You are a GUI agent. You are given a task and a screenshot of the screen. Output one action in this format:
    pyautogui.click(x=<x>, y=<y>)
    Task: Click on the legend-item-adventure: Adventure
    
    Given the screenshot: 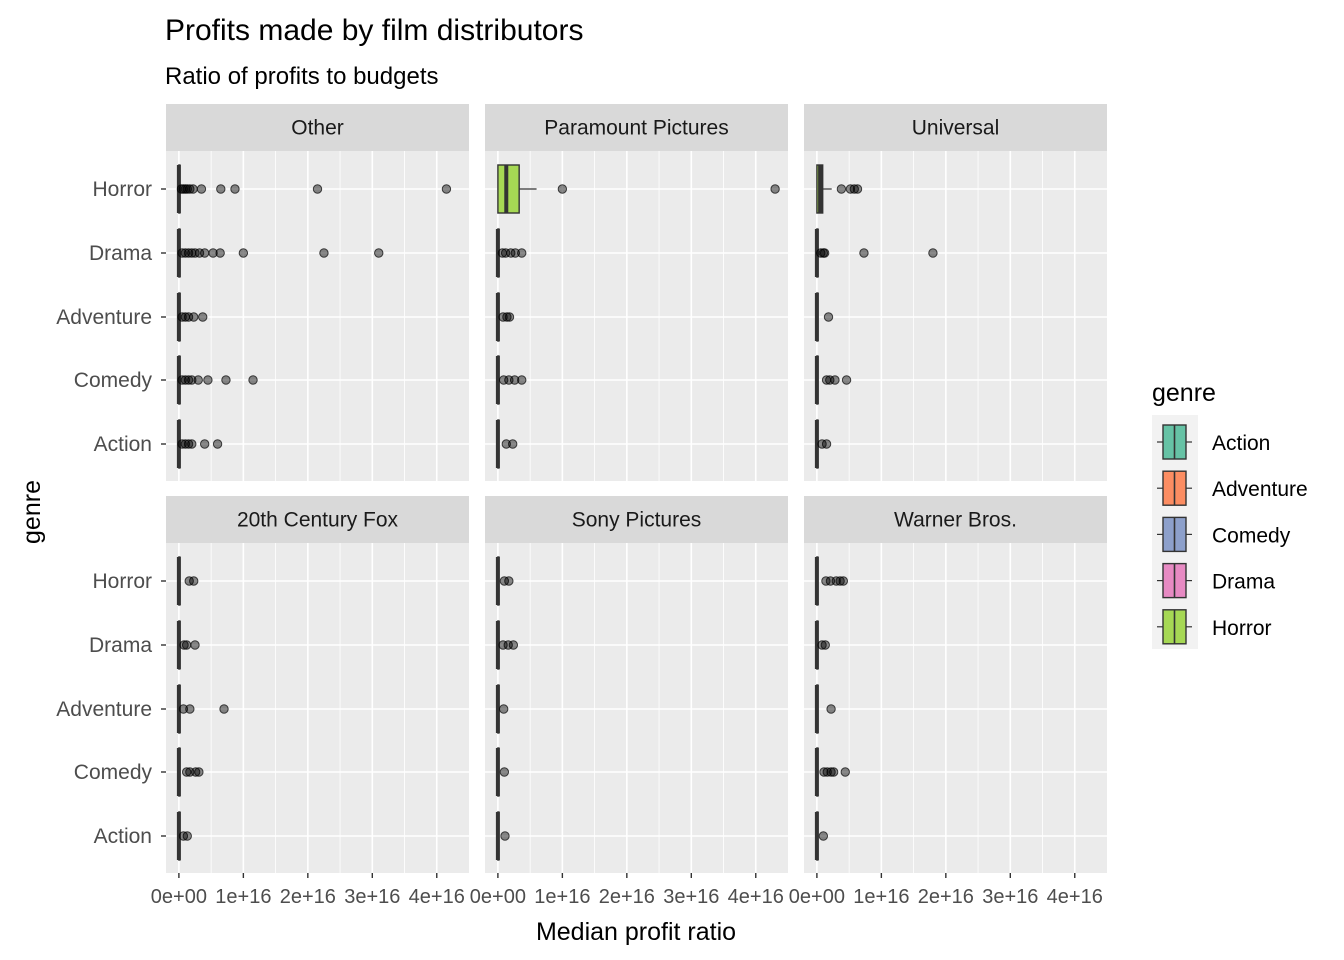 What is the action you would take?
    pyautogui.click(x=1232, y=488)
    